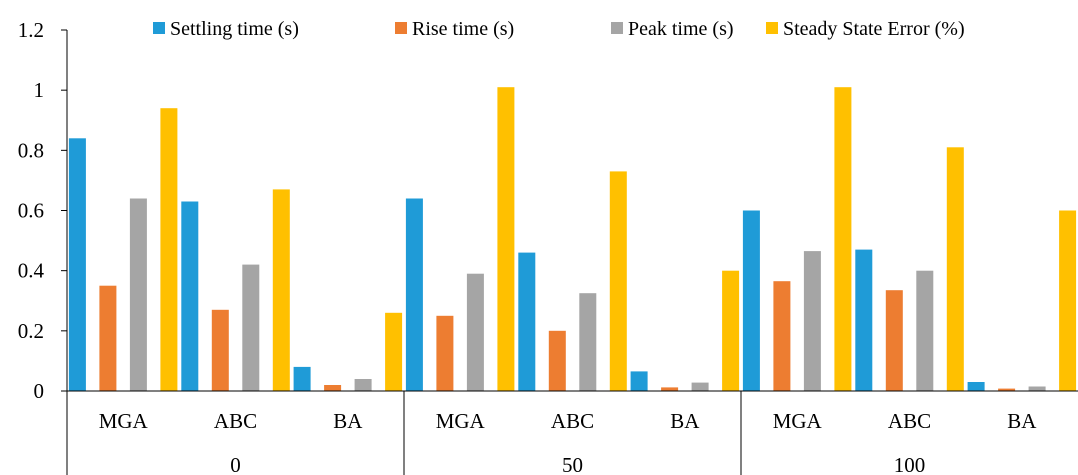  Describe the element at coordinates (909, 421) in the screenshot. I see `category-label-8: ABC` at that location.